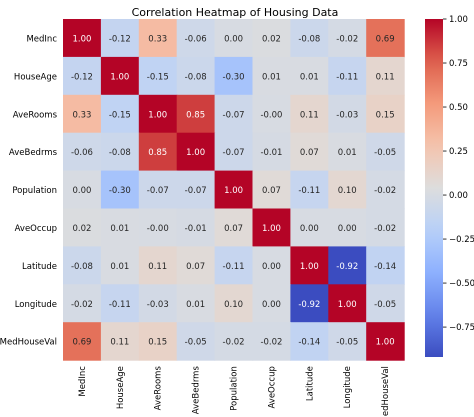 This screenshot has height=417, width=474. What do you see at coordinates (235, 12) in the screenshot?
I see `chart-title: Correlation Heatmap of Housing Data` at bounding box center [235, 12].